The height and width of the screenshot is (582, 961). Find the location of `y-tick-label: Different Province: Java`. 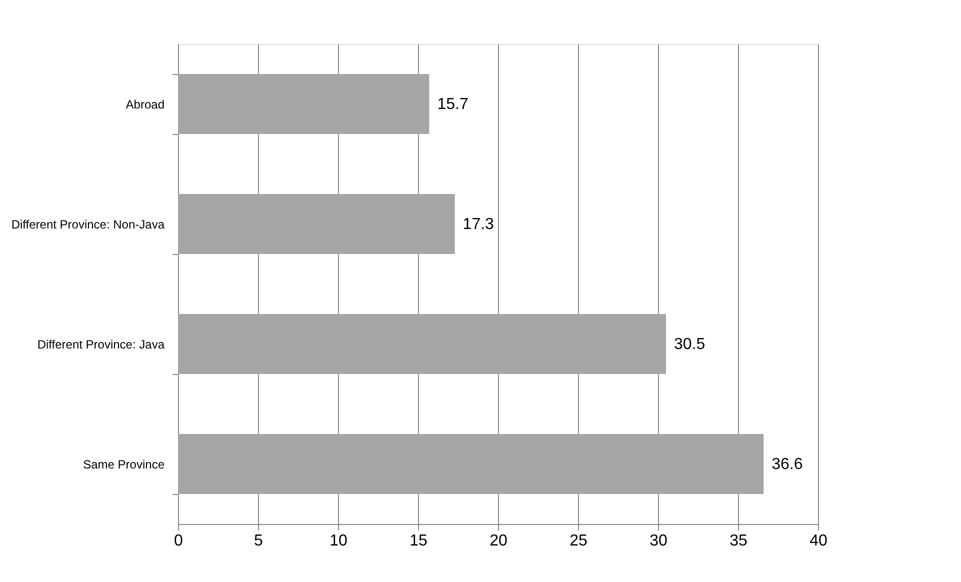

y-tick-label: Different Province: Java is located at coordinates (101, 345).